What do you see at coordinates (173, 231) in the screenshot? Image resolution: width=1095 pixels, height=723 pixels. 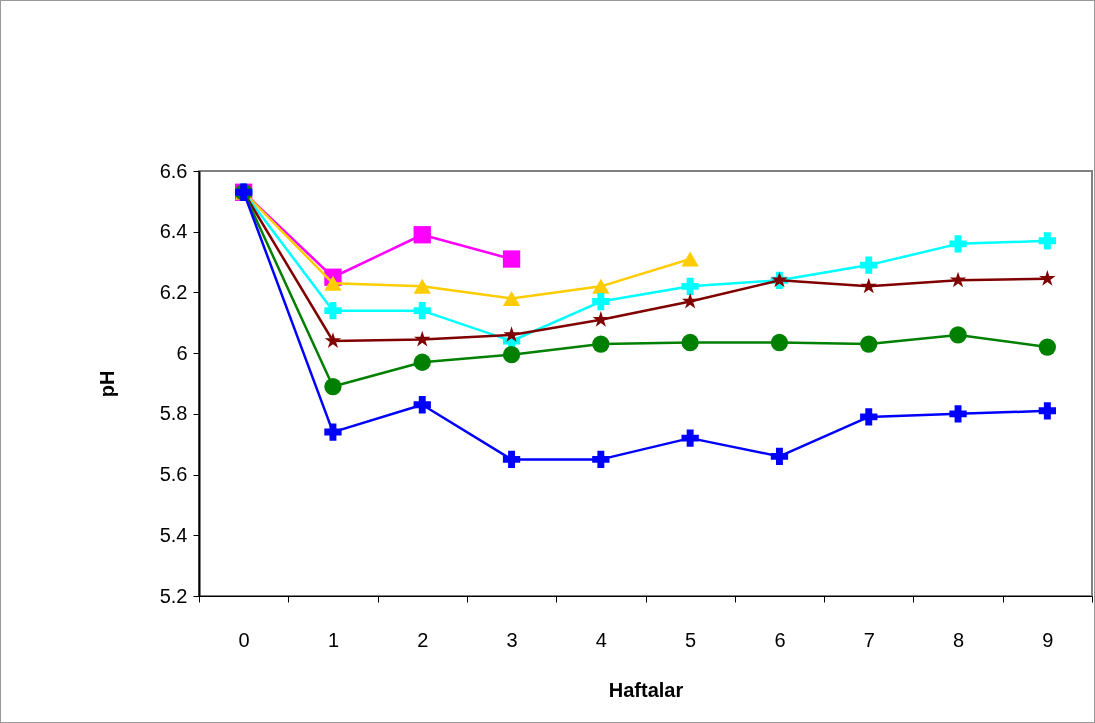 I see `y-tick-label: 6.4` at bounding box center [173, 231].